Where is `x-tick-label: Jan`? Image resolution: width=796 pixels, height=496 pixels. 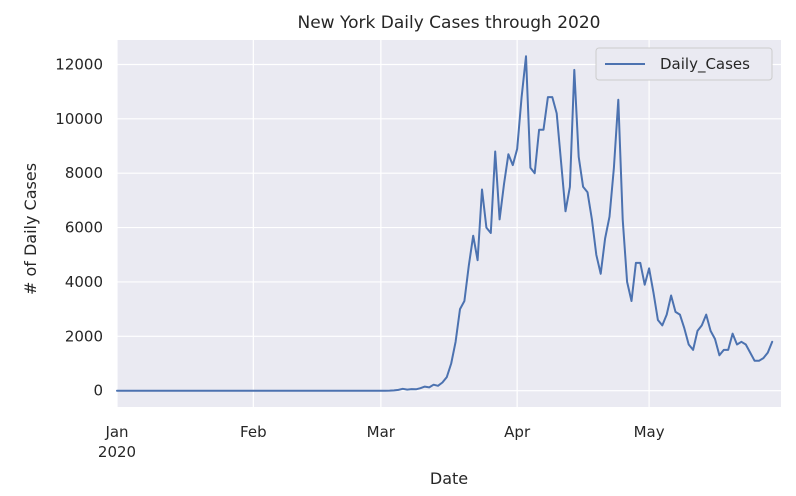 x-tick-label: Jan is located at coordinates (116, 432).